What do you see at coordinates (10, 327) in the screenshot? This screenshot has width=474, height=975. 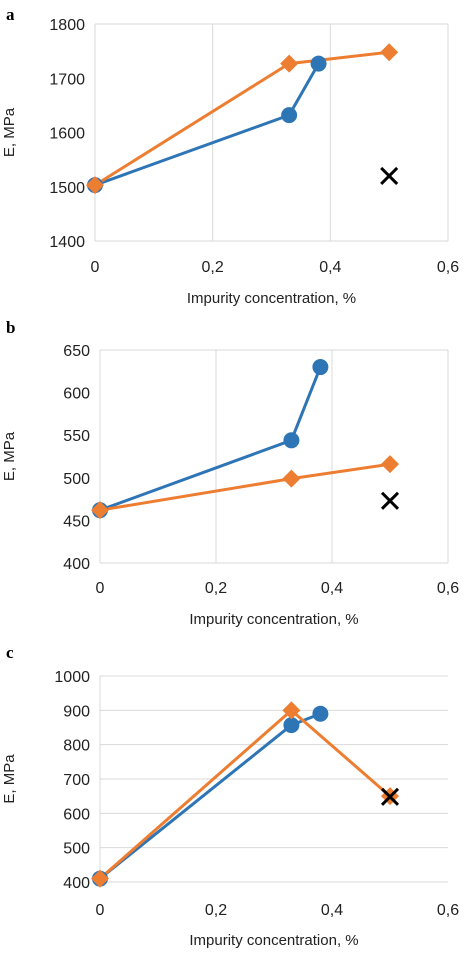 I see `panel-letter: b` at bounding box center [10, 327].